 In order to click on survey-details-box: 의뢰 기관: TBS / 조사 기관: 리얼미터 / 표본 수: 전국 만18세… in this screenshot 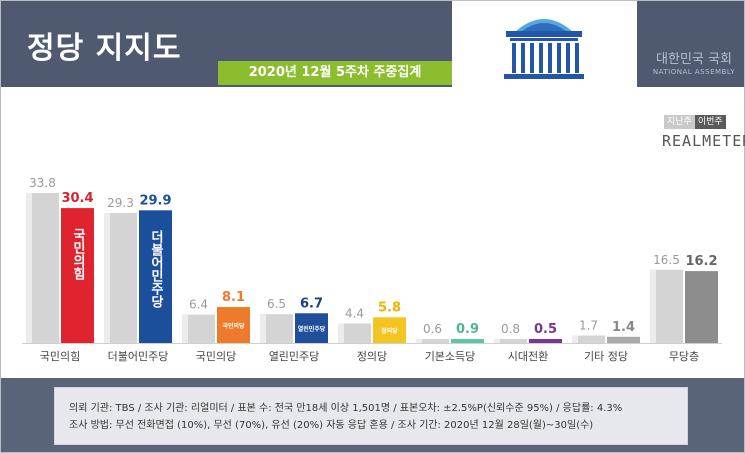, I will do `click(371, 416)`.